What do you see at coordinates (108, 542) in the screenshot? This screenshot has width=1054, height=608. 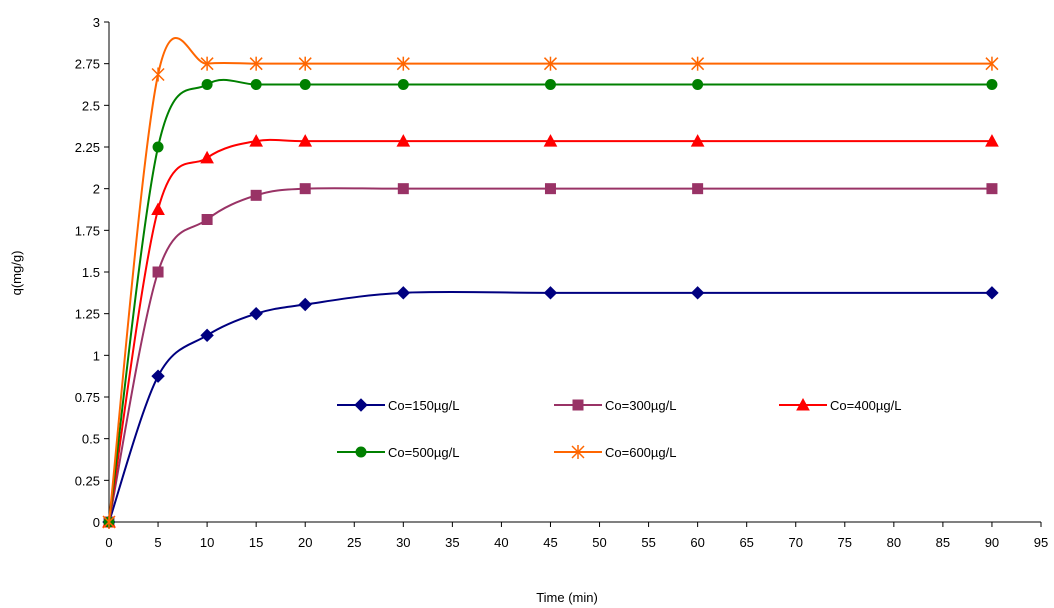 I see `x-tick-label: 0` at bounding box center [108, 542].